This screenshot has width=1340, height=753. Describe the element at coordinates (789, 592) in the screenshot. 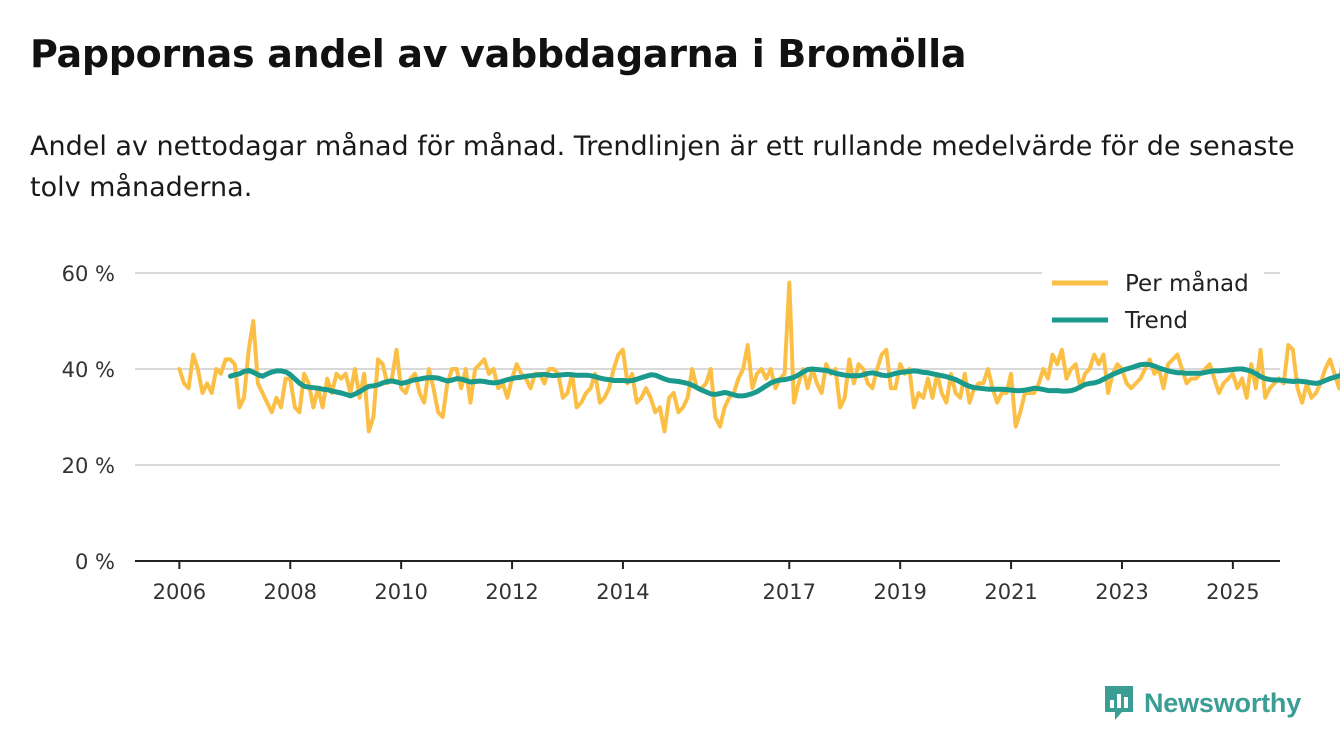

I see `x-tick-label: 2017` at that location.